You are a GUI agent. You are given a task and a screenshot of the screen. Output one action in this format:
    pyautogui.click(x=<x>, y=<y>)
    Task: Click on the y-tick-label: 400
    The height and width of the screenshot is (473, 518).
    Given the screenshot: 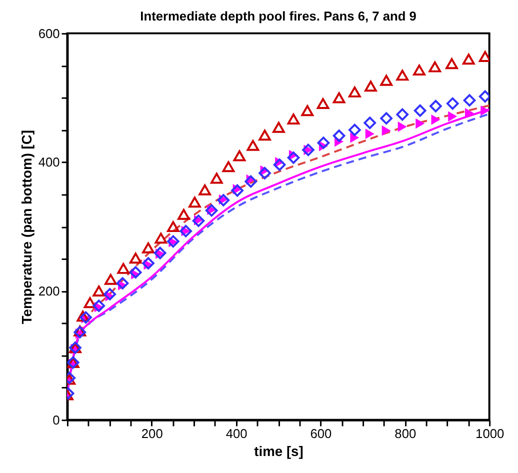 What is the action you would take?
    pyautogui.click(x=49, y=162)
    